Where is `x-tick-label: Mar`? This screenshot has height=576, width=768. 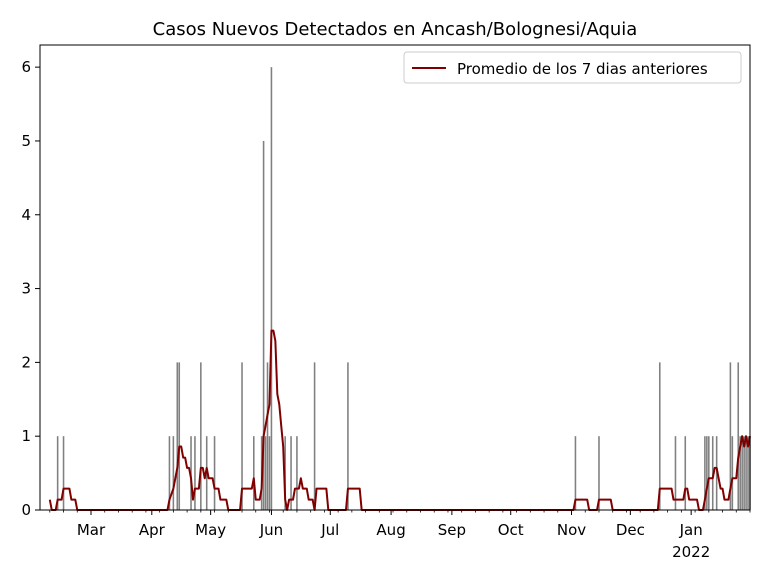
x-tick-label: Mar is located at coordinates (91, 530).